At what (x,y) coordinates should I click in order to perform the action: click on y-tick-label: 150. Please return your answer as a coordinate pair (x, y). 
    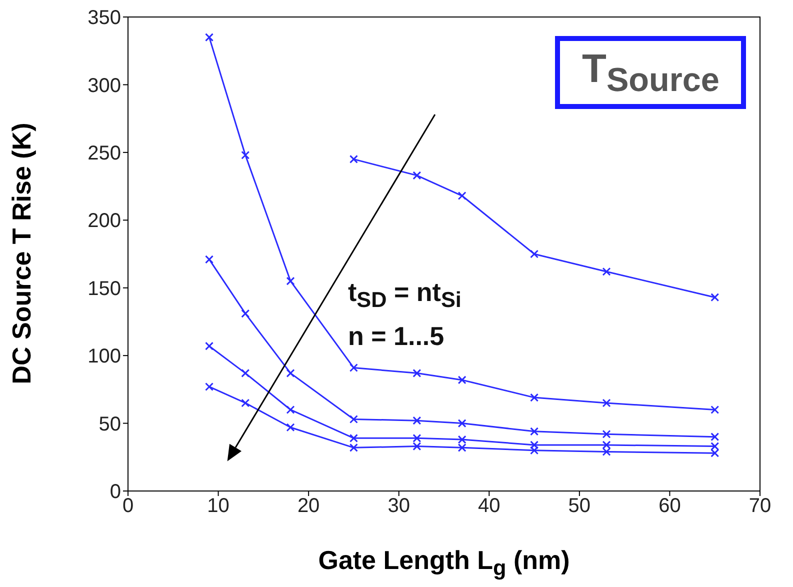
    Looking at the image, I should click on (104, 289).